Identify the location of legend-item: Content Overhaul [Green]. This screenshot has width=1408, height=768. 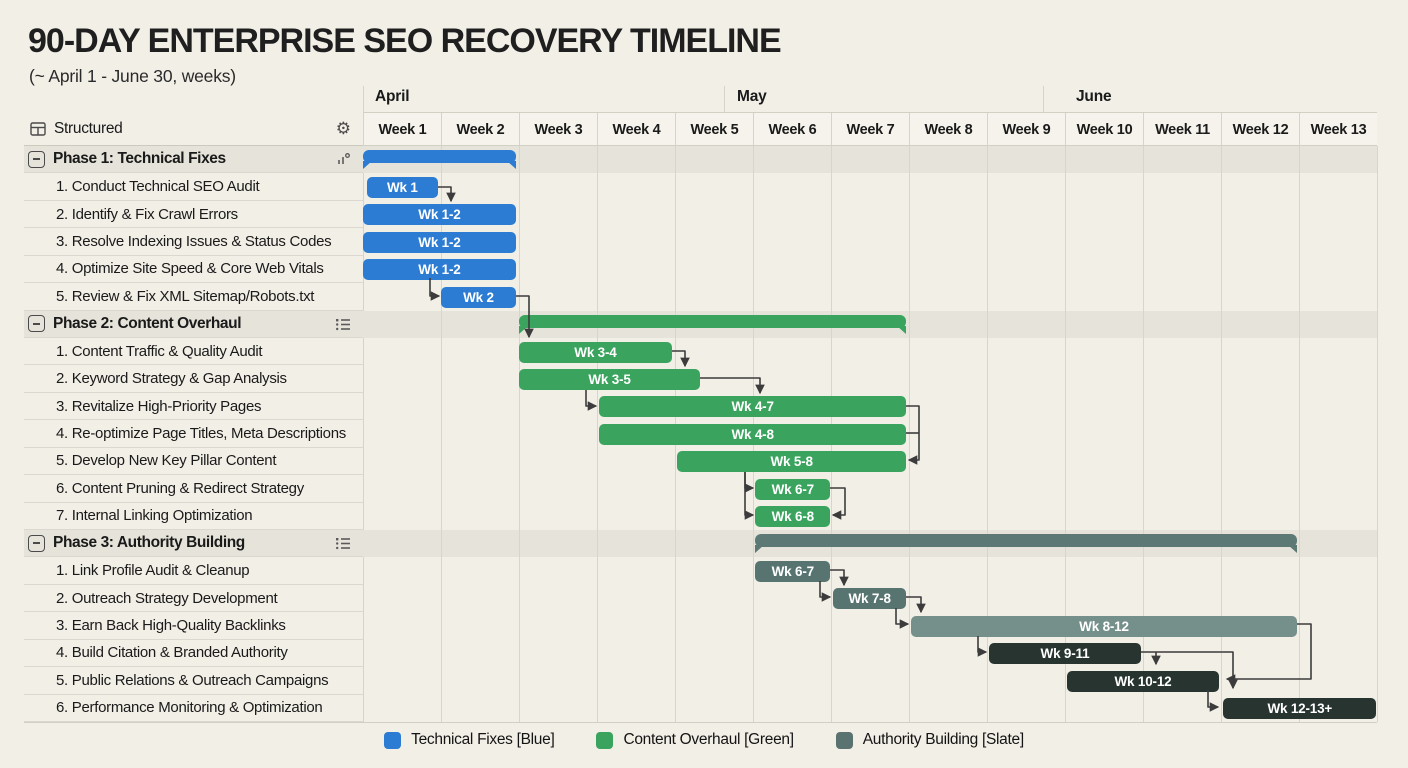
(695, 740).